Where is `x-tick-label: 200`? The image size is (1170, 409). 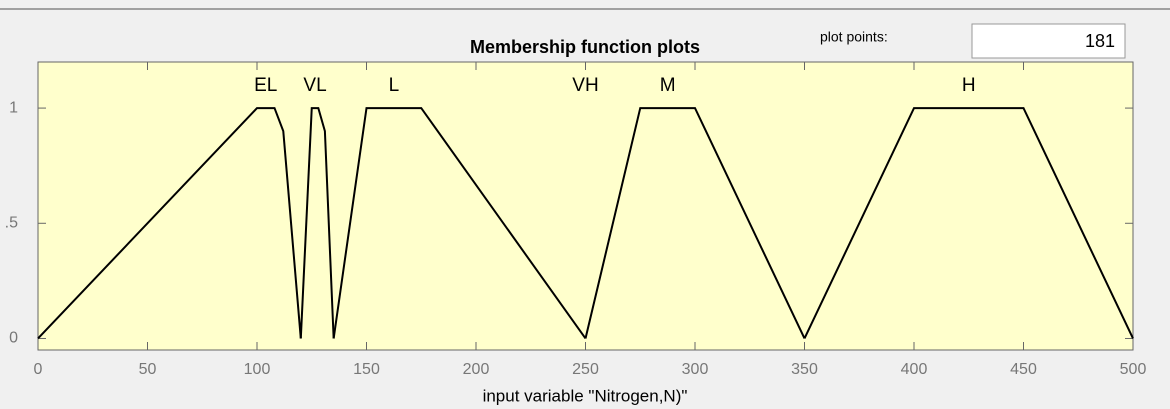 x-tick-label: 200 is located at coordinates (476, 369).